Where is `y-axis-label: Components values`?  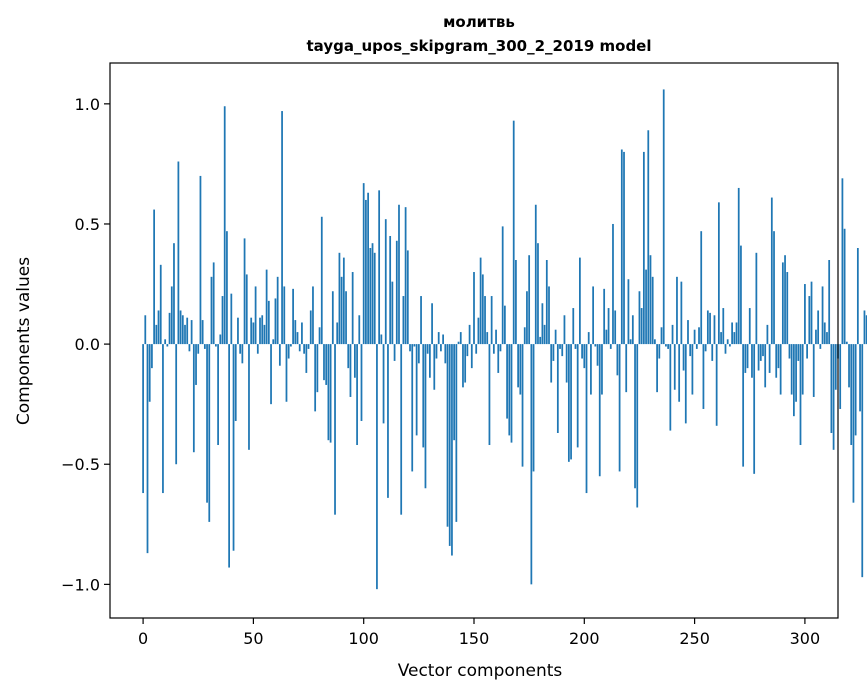 y-axis-label: Components values is located at coordinates (24, 341).